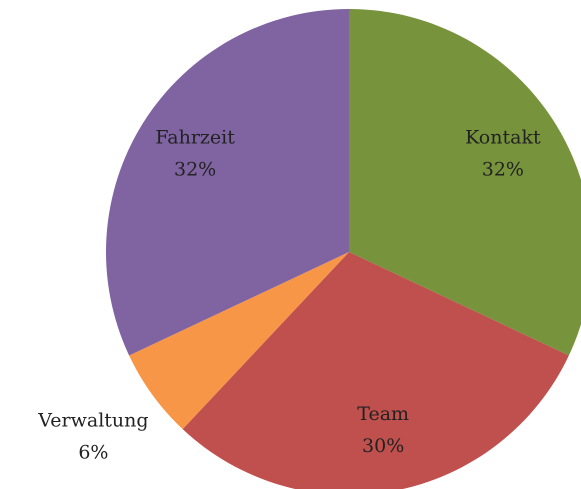 The width and height of the screenshot is (581, 489). What do you see at coordinates (503, 137) in the screenshot?
I see `slice-label: Kontakt` at bounding box center [503, 137].